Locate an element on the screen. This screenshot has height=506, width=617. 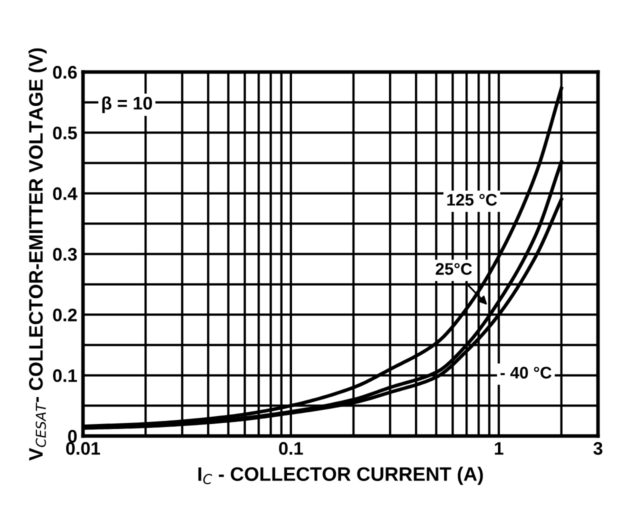
x-tick-label: 1 is located at coordinates (499, 448).